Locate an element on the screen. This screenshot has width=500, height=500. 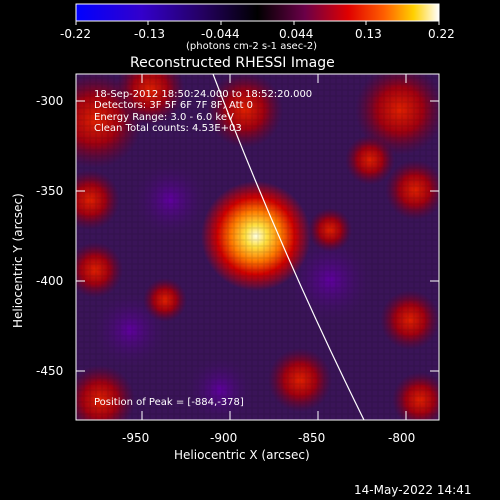
colorbar-tick-label: 0.13 is located at coordinates (368, 34).